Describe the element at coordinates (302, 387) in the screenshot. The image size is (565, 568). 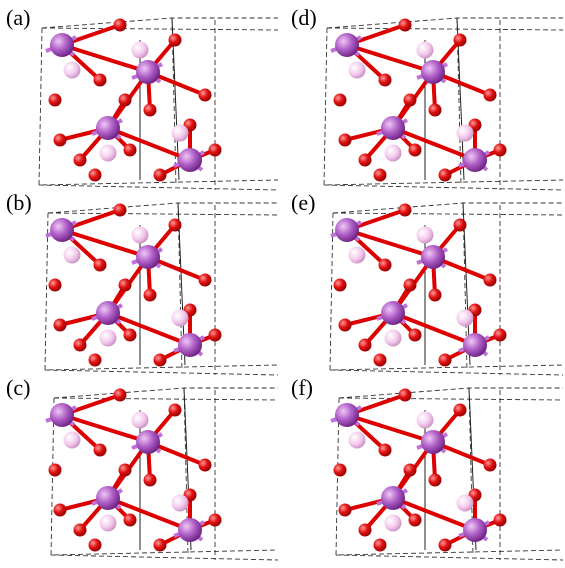
I see `panel-label: (f)` at that location.